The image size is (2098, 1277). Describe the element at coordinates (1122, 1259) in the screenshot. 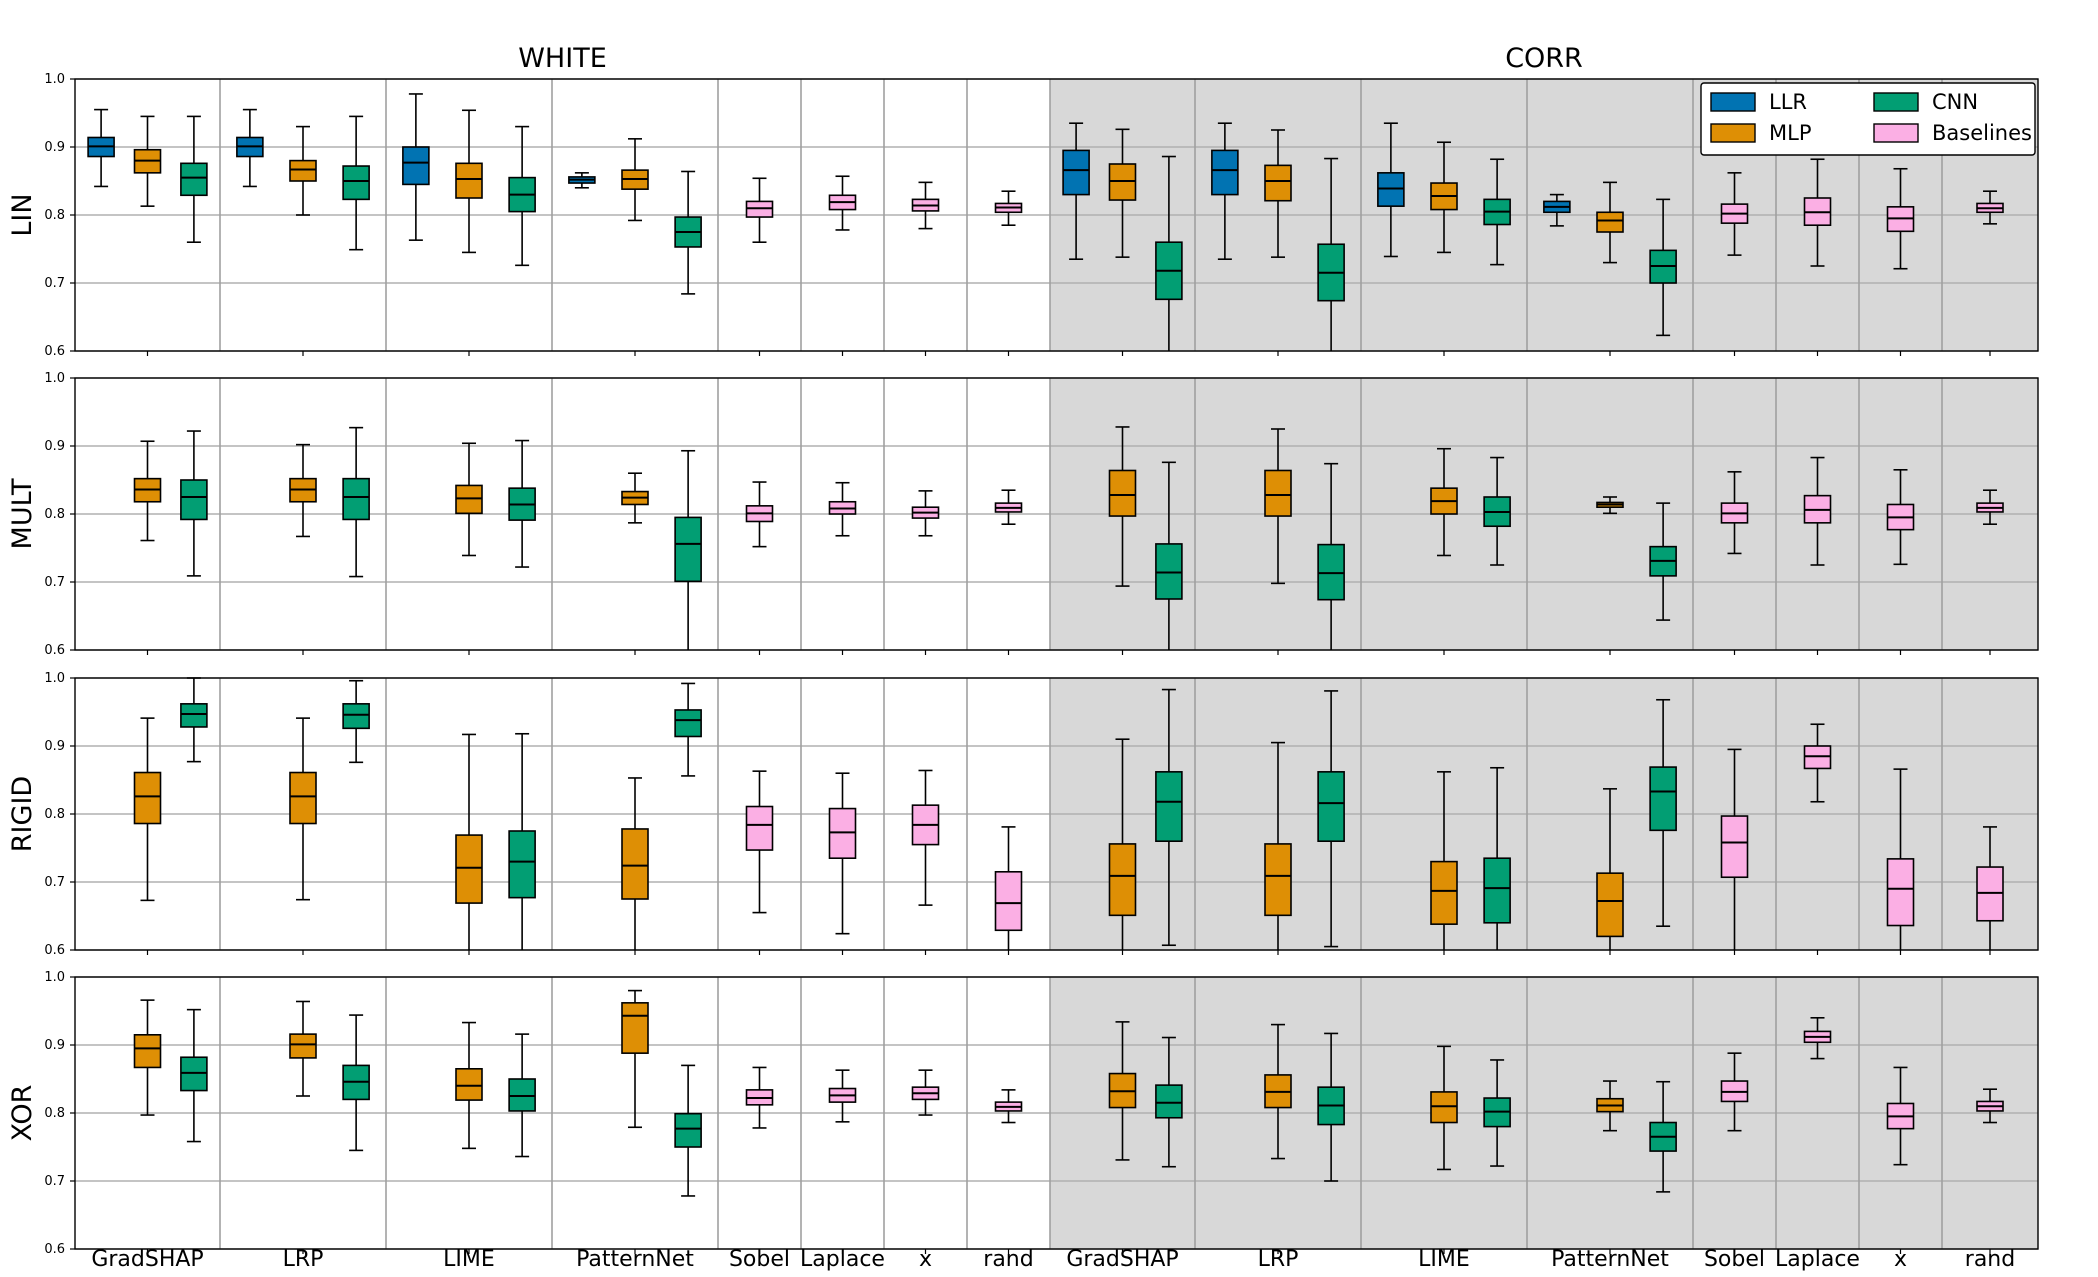

I see `x-label-gradshap: GradSHAP` at that location.